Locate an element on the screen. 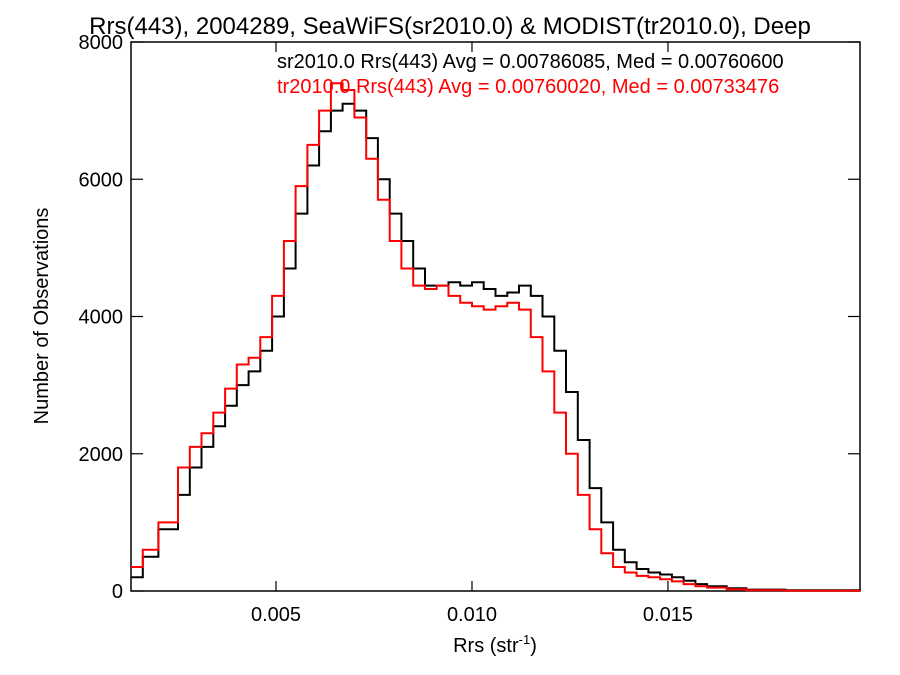 This screenshot has width=900, height=675. x-tick-label: 0.005 is located at coordinates (276, 615).